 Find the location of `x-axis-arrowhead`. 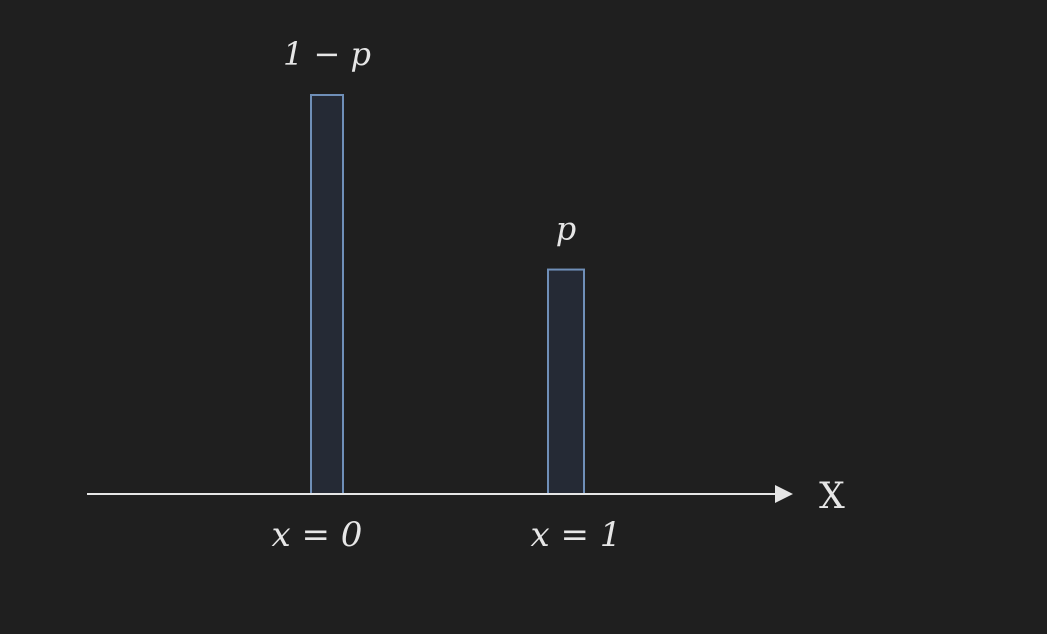

x-axis-arrowhead is located at coordinates (784, 494).